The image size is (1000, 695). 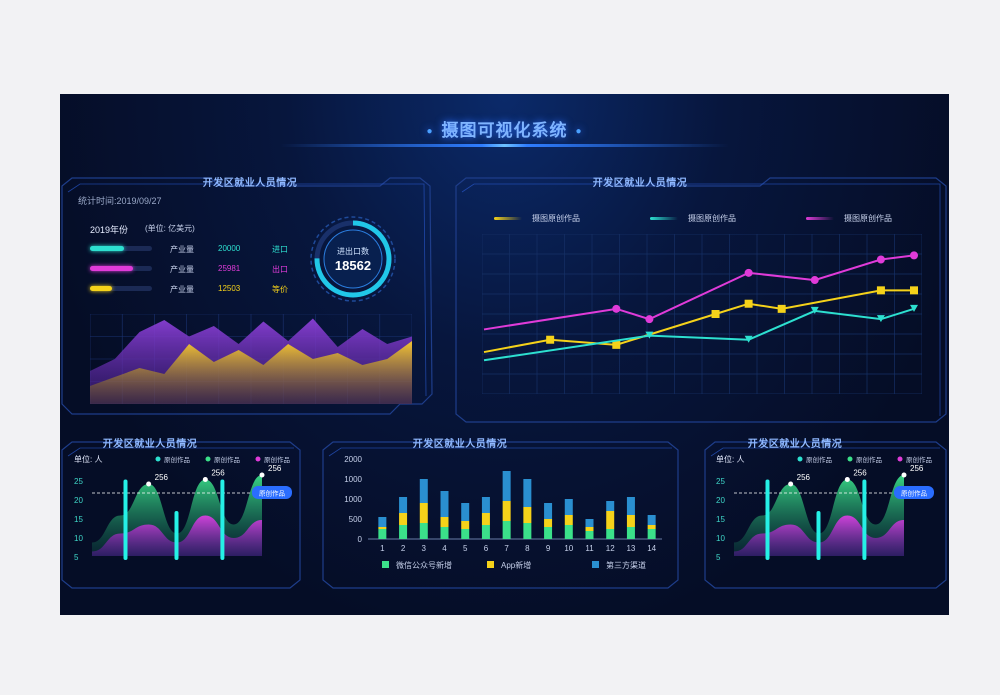 I want to click on tooltip-badge, so click(x=272, y=492).